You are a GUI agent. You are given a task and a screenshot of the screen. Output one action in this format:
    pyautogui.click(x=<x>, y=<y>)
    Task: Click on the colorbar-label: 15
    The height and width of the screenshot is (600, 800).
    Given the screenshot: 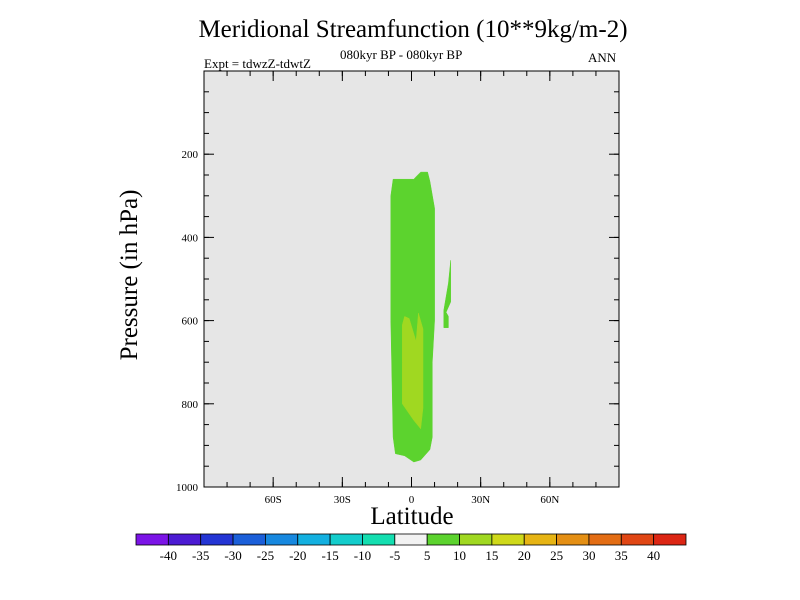 What is the action you would take?
    pyautogui.click(x=491, y=555)
    